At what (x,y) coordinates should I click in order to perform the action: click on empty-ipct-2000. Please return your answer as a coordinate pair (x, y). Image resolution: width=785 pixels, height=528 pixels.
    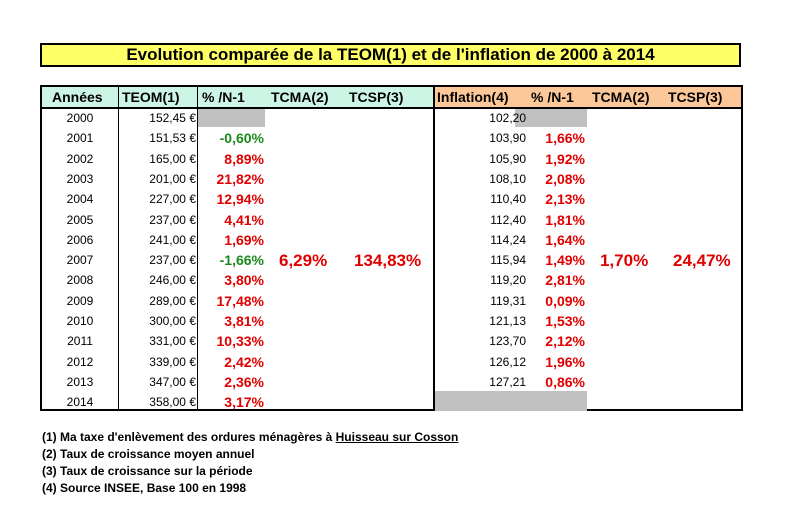
    Looking at the image, I should click on (551, 118).